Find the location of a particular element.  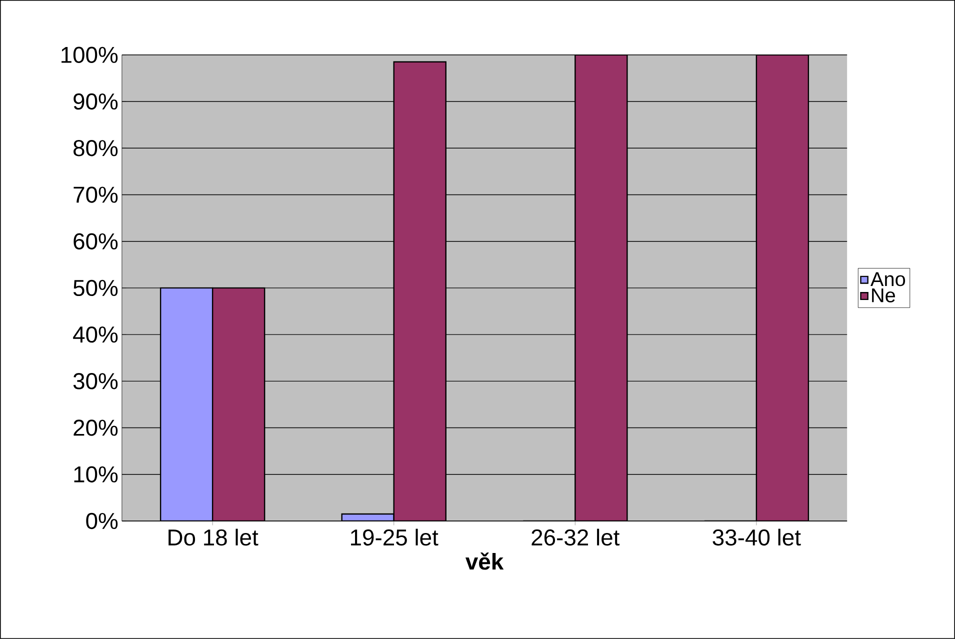

x-tick-label: 26-32 let is located at coordinates (576, 537).